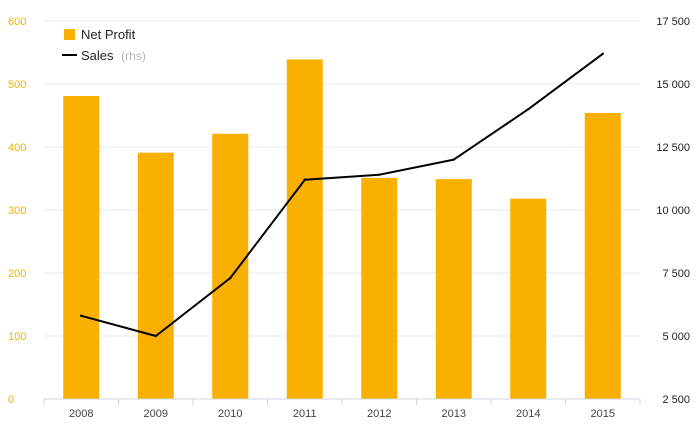 The width and height of the screenshot is (700, 433). Describe the element at coordinates (454, 414) in the screenshot. I see `x-tick-label: 2013` at that location.